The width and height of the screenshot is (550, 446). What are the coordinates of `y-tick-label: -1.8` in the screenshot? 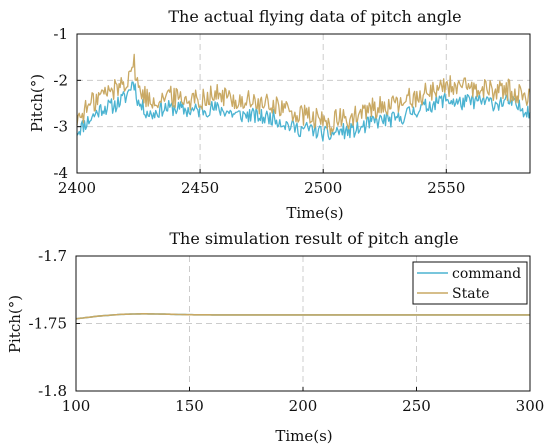 It's located at (52, 391).